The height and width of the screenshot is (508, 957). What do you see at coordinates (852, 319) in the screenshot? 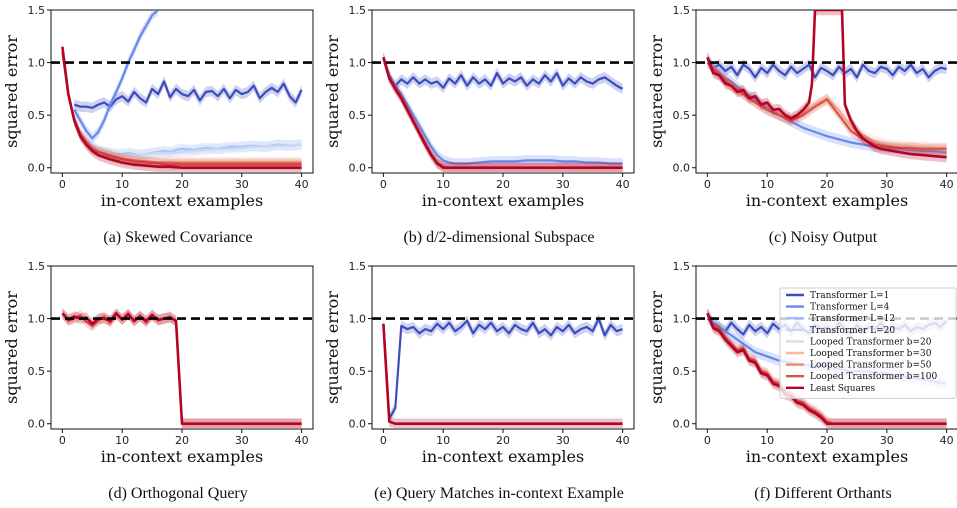
I see `legend-label: Transformer L=12` at bounding box center [852, 319].